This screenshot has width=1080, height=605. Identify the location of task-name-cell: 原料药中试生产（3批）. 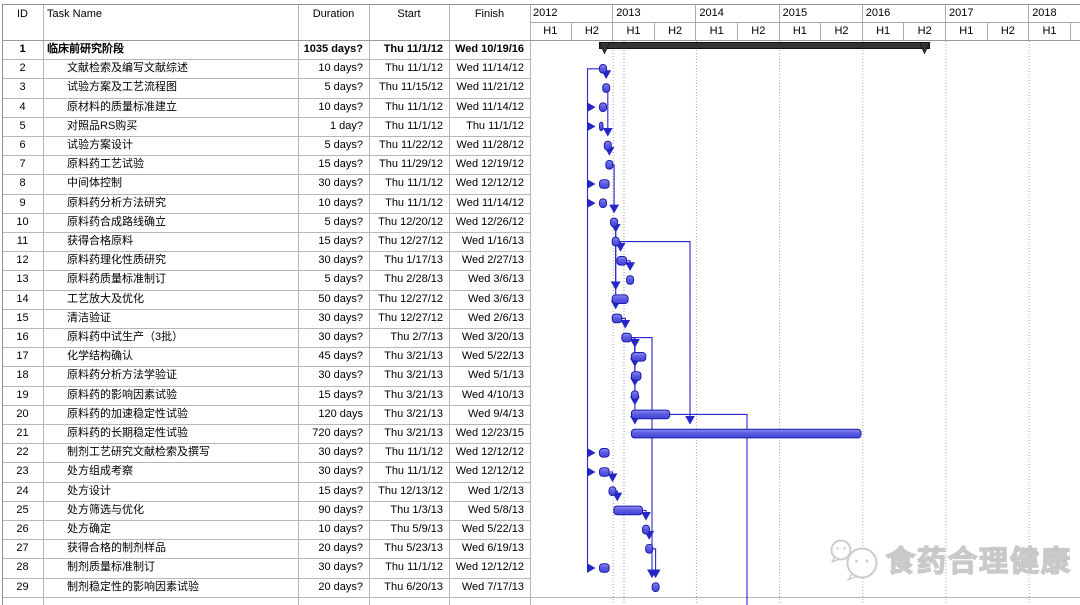
(125, 337).